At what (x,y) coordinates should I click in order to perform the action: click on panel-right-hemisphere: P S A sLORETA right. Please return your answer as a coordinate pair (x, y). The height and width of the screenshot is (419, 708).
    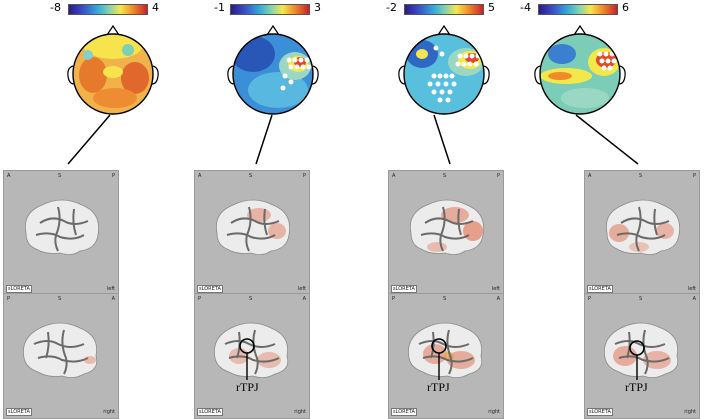
    Looking at the image, I should click on (61, 356).